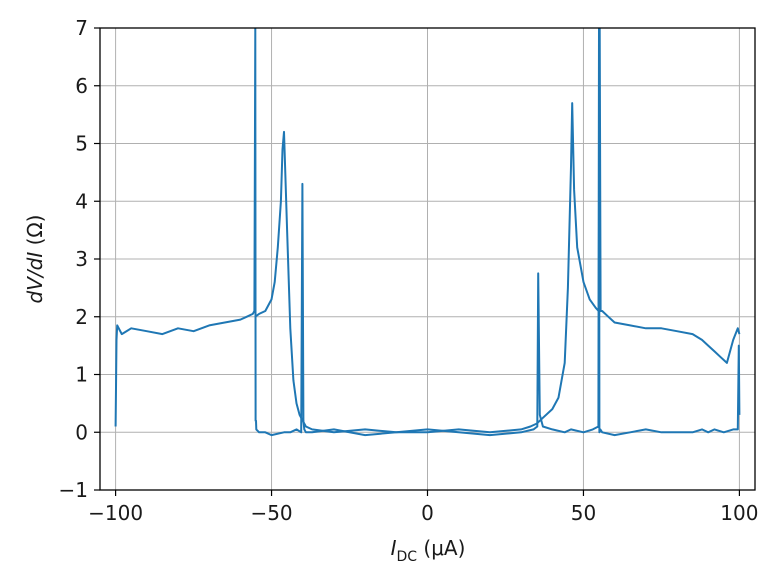 This screenshot has height=580, width=773. I want to click on y-tick-label: 7, so click(81, 28).